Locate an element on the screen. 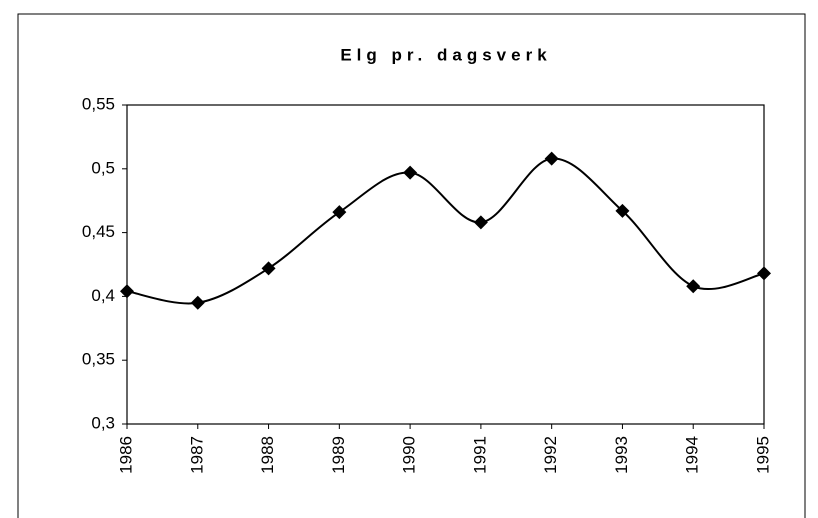 This screenshot has width=818, height=518. y-tick-label: 0,35 is located at coordinates (98, 359).